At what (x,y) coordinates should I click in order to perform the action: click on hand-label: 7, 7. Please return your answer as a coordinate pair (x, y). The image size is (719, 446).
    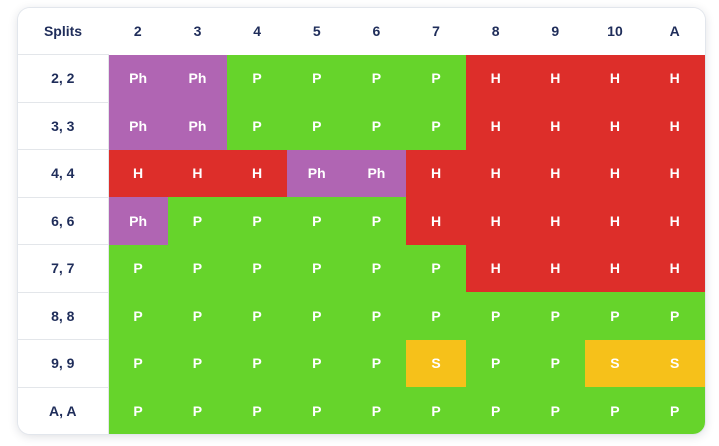
    Looking at the image, I should click on (63, 268).